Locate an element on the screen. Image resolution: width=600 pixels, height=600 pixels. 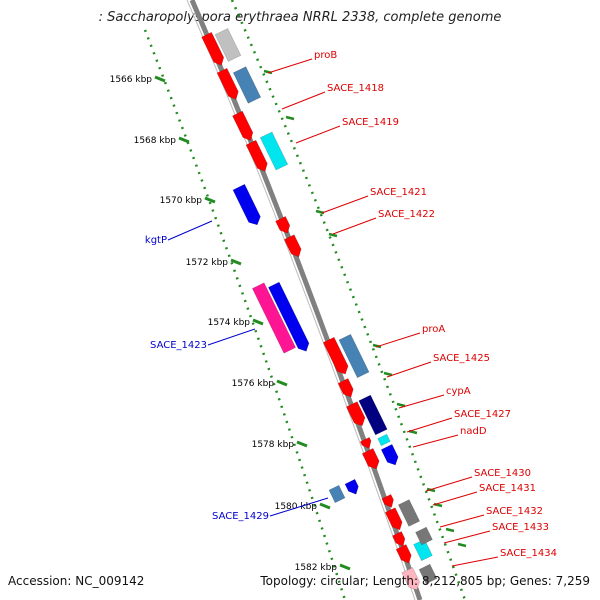
gene-cypA is located at coordinates (356, 415).